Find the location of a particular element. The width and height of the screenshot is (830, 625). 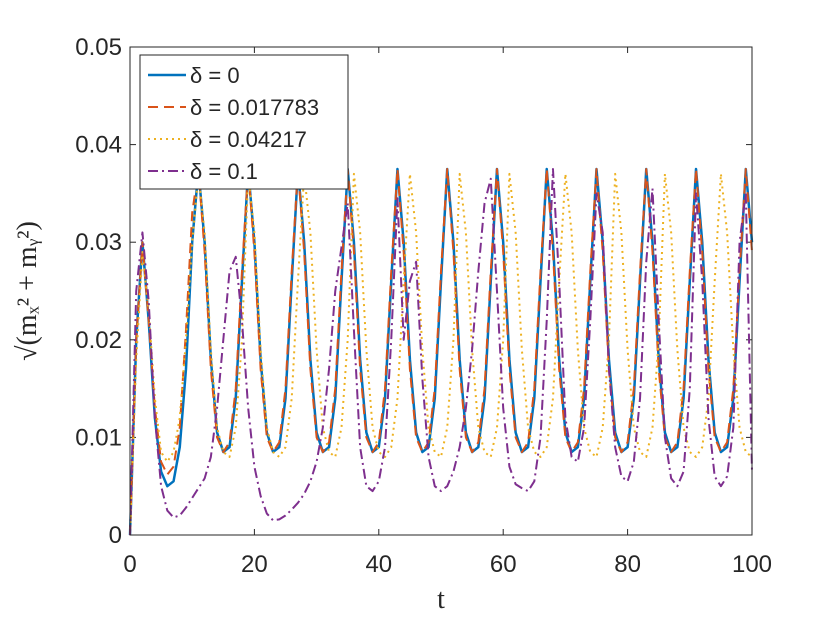

y-tick-label: 0 is located at coordinates (115, 535).